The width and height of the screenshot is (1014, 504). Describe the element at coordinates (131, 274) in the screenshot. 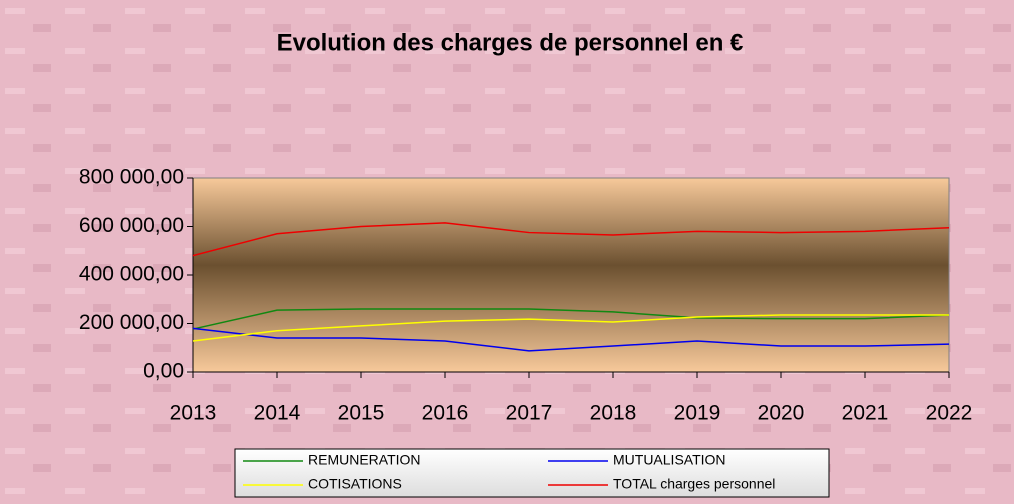

I see `y-tick-label: 400 000,00` at that location.